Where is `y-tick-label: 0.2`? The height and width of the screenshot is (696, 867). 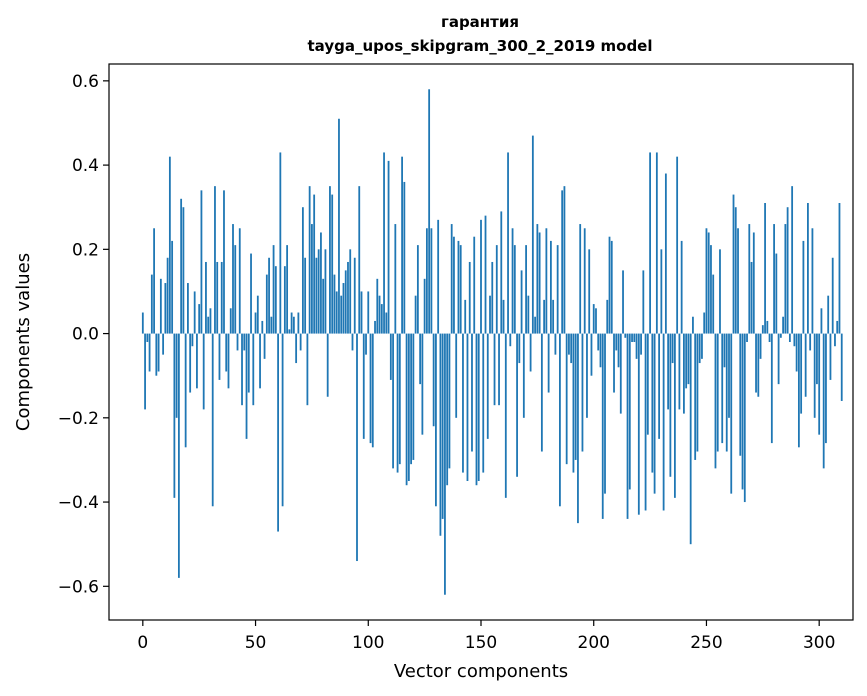
y-tick-label: 0.2 is located at coordinates (85, 250).